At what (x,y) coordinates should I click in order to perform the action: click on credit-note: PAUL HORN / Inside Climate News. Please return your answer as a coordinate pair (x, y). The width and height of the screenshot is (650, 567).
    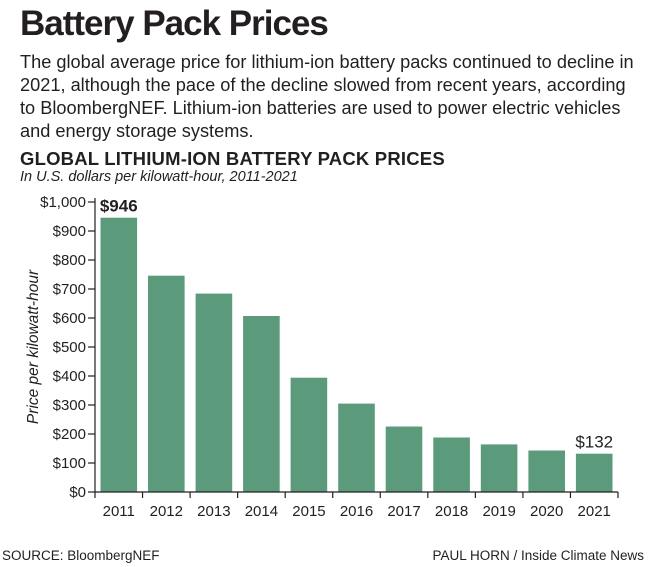
    Looking at the image, I should click on (538, 555).